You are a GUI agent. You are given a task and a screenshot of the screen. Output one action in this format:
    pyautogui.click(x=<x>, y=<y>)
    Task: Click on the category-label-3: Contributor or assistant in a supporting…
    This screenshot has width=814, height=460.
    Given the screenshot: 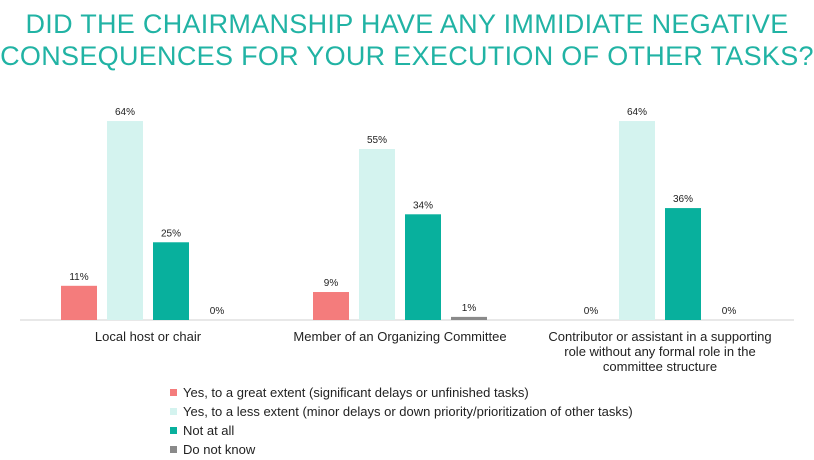 What is the action you would take?
    pyautogui.click(x=660, y=351)
    